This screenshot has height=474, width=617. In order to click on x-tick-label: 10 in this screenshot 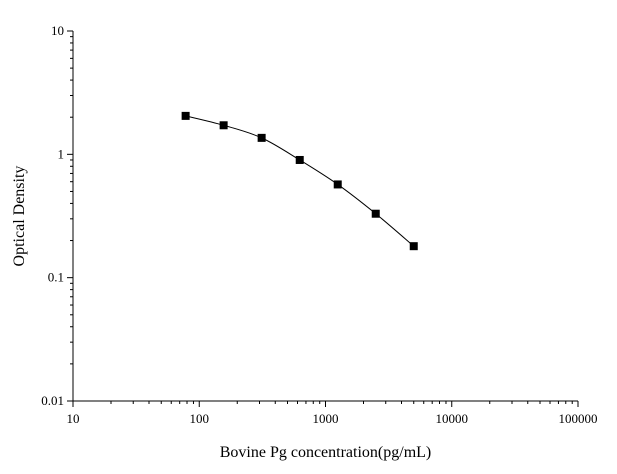, I will do `click(73, 418)`.